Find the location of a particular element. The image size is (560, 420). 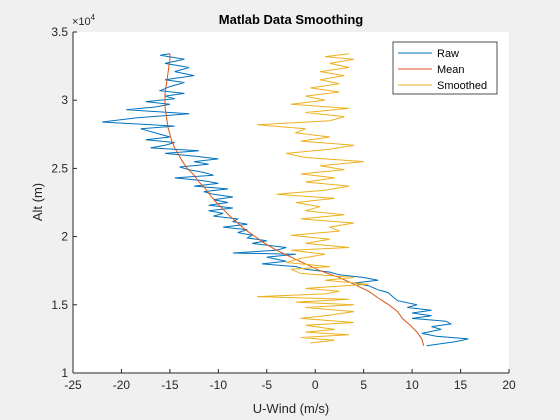

y-ticks: 1 1.5 2 2.5 3 3.5 is located at coordinates (64, 202).